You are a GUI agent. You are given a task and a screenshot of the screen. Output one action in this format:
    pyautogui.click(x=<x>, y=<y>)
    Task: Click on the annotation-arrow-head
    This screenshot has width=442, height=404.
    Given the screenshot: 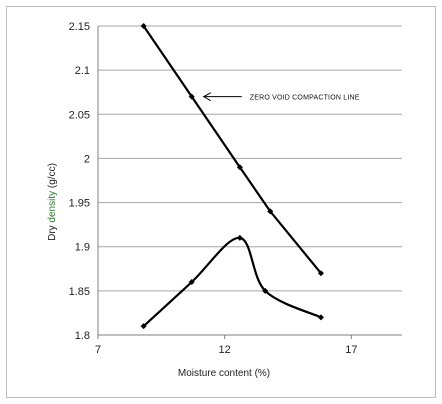 What is the action you would take?
    pyautogui.click(x=206, y=97)
    